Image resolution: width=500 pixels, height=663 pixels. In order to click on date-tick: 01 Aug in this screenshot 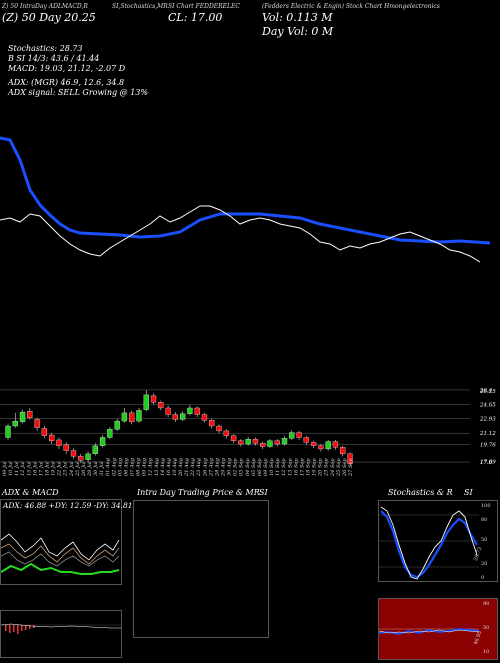, I will do `click(108, 467)`.